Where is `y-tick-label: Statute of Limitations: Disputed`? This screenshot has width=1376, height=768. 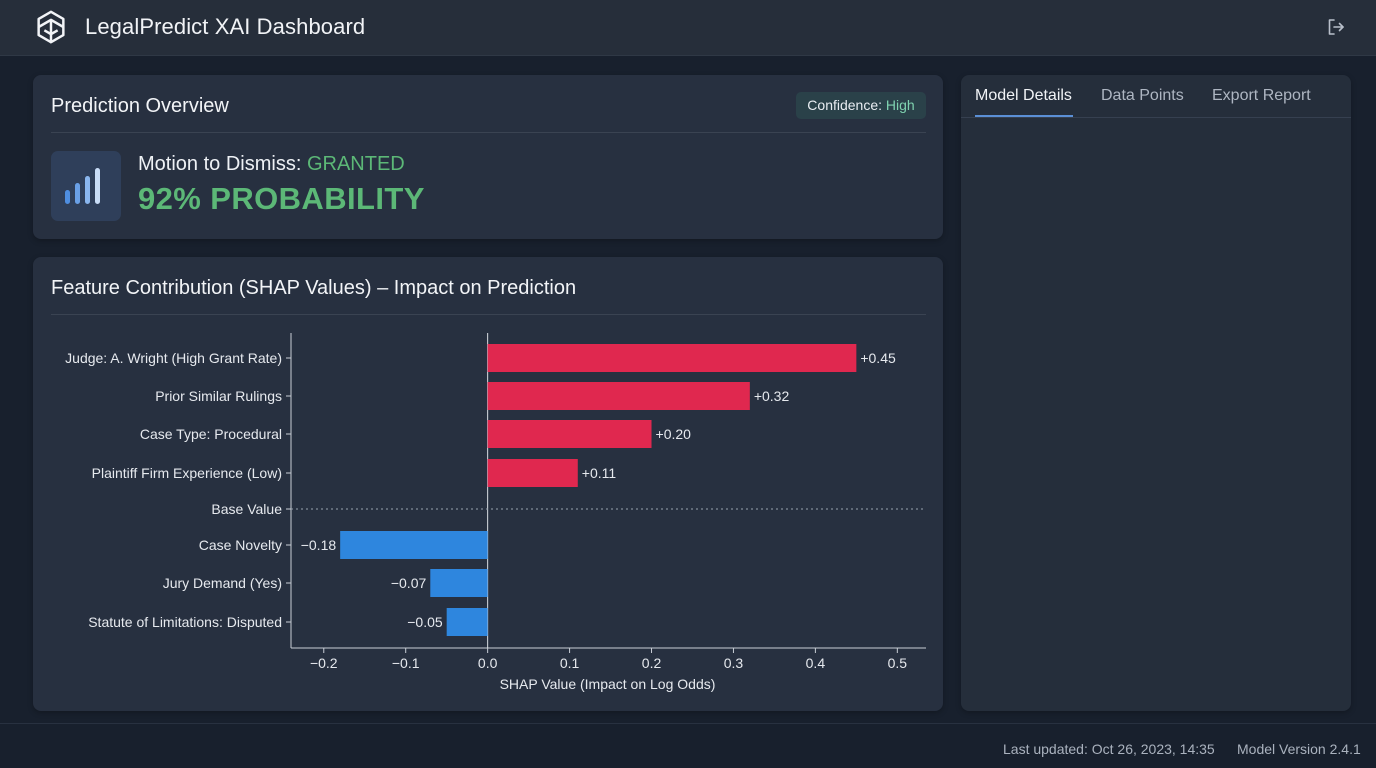 y-tick-label: Statute of Limitations: Disputed is located at coordinates (185, 622).